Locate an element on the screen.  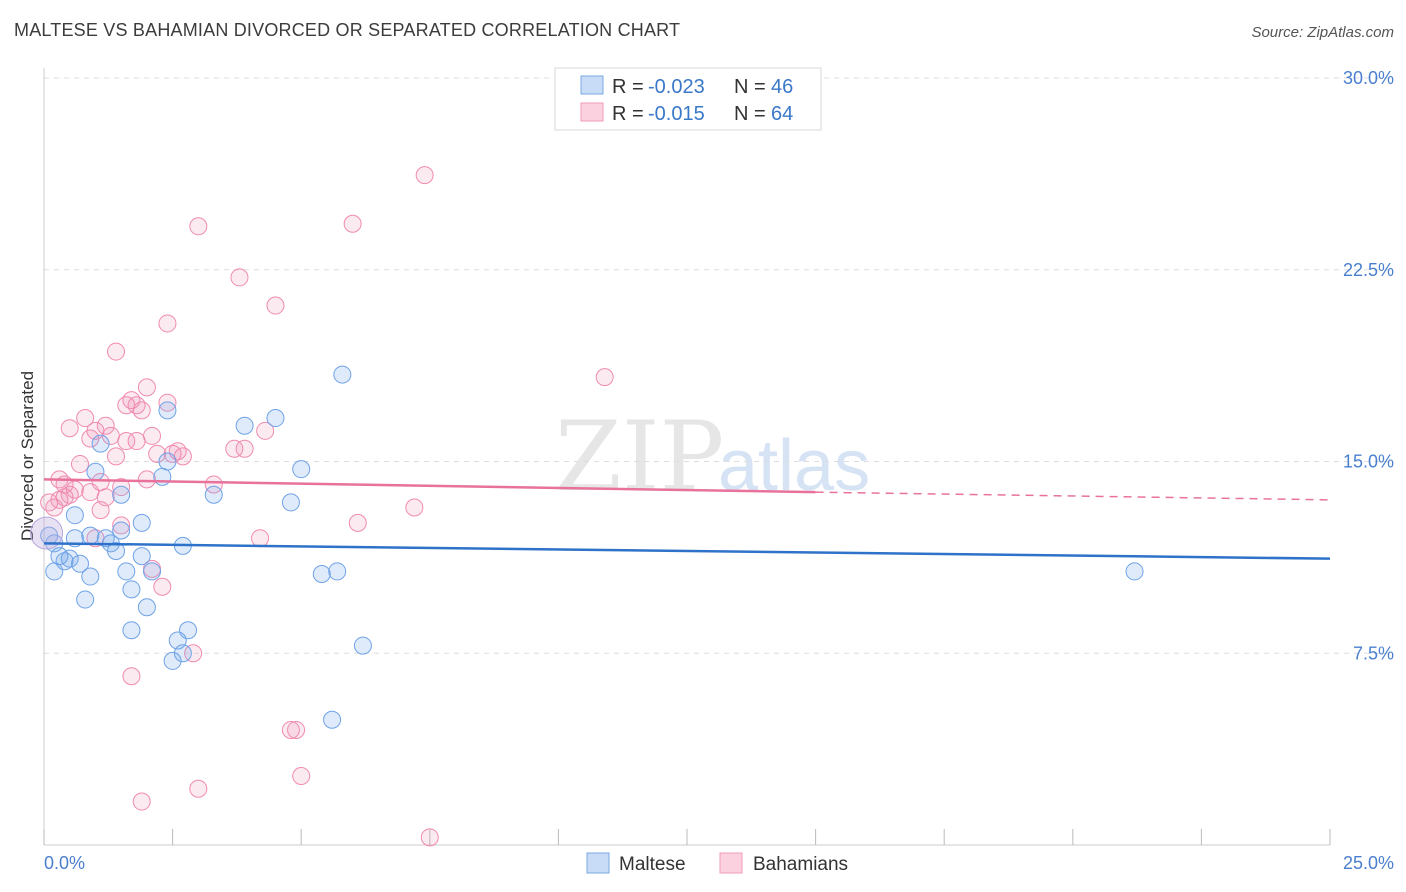
bahamian-r-label: R = is located at coordinates (628, 114).